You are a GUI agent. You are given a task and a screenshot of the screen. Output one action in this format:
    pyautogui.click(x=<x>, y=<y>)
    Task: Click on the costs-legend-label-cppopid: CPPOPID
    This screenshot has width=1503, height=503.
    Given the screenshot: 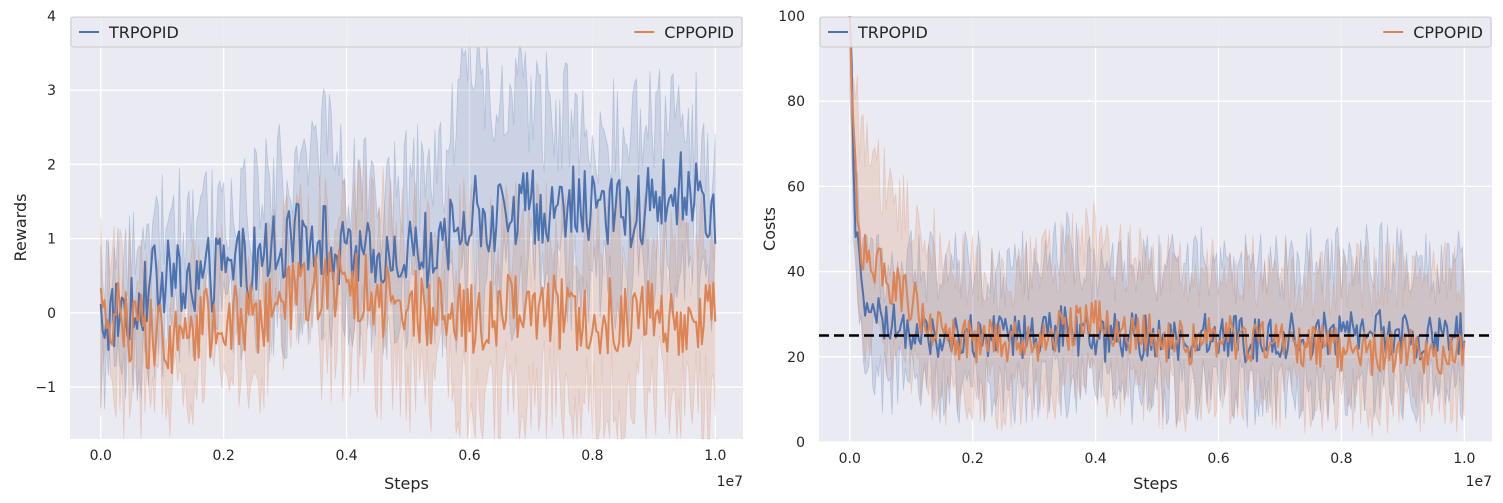 What is the action you would take?
    pyautogui.click(x=1448, y=32)
    